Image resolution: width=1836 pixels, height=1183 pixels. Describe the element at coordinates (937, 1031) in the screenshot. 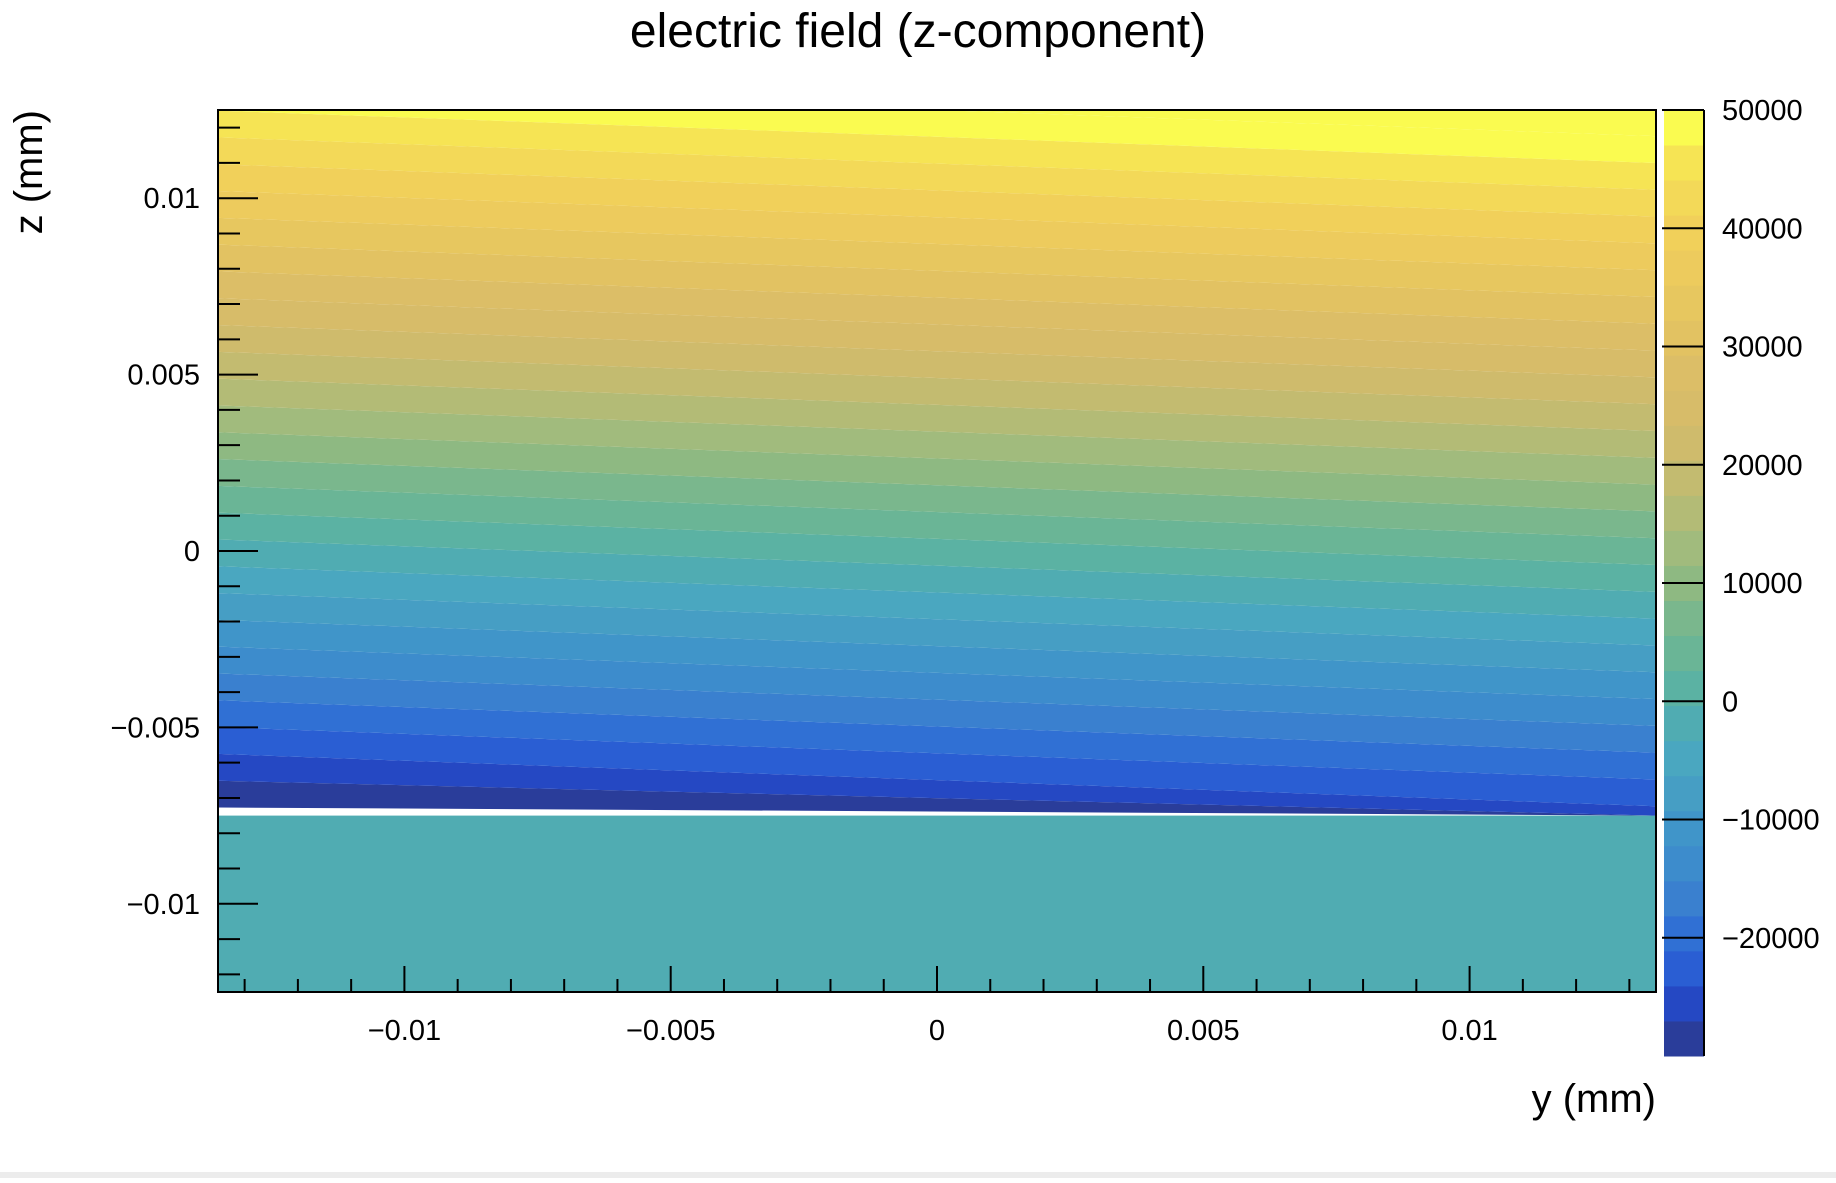

I see `x-tick-label: 0` at that location.